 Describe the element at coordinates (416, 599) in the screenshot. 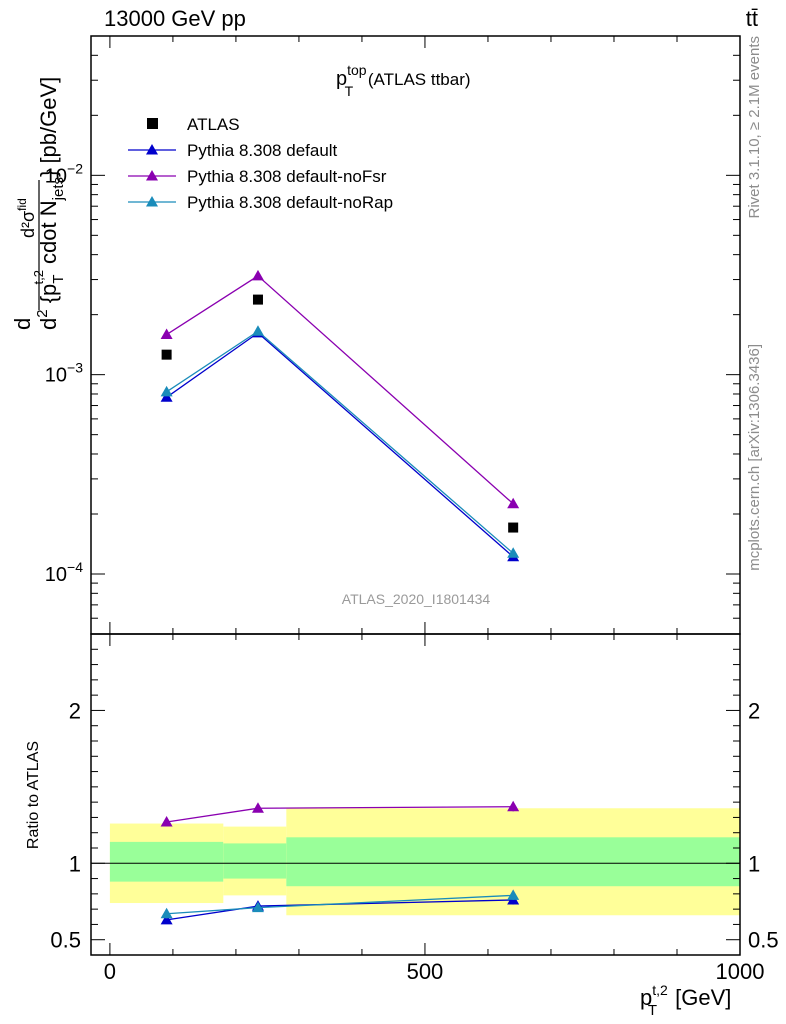

I see `analysis-tag: ATLAS_2020_I1801434` at that location.